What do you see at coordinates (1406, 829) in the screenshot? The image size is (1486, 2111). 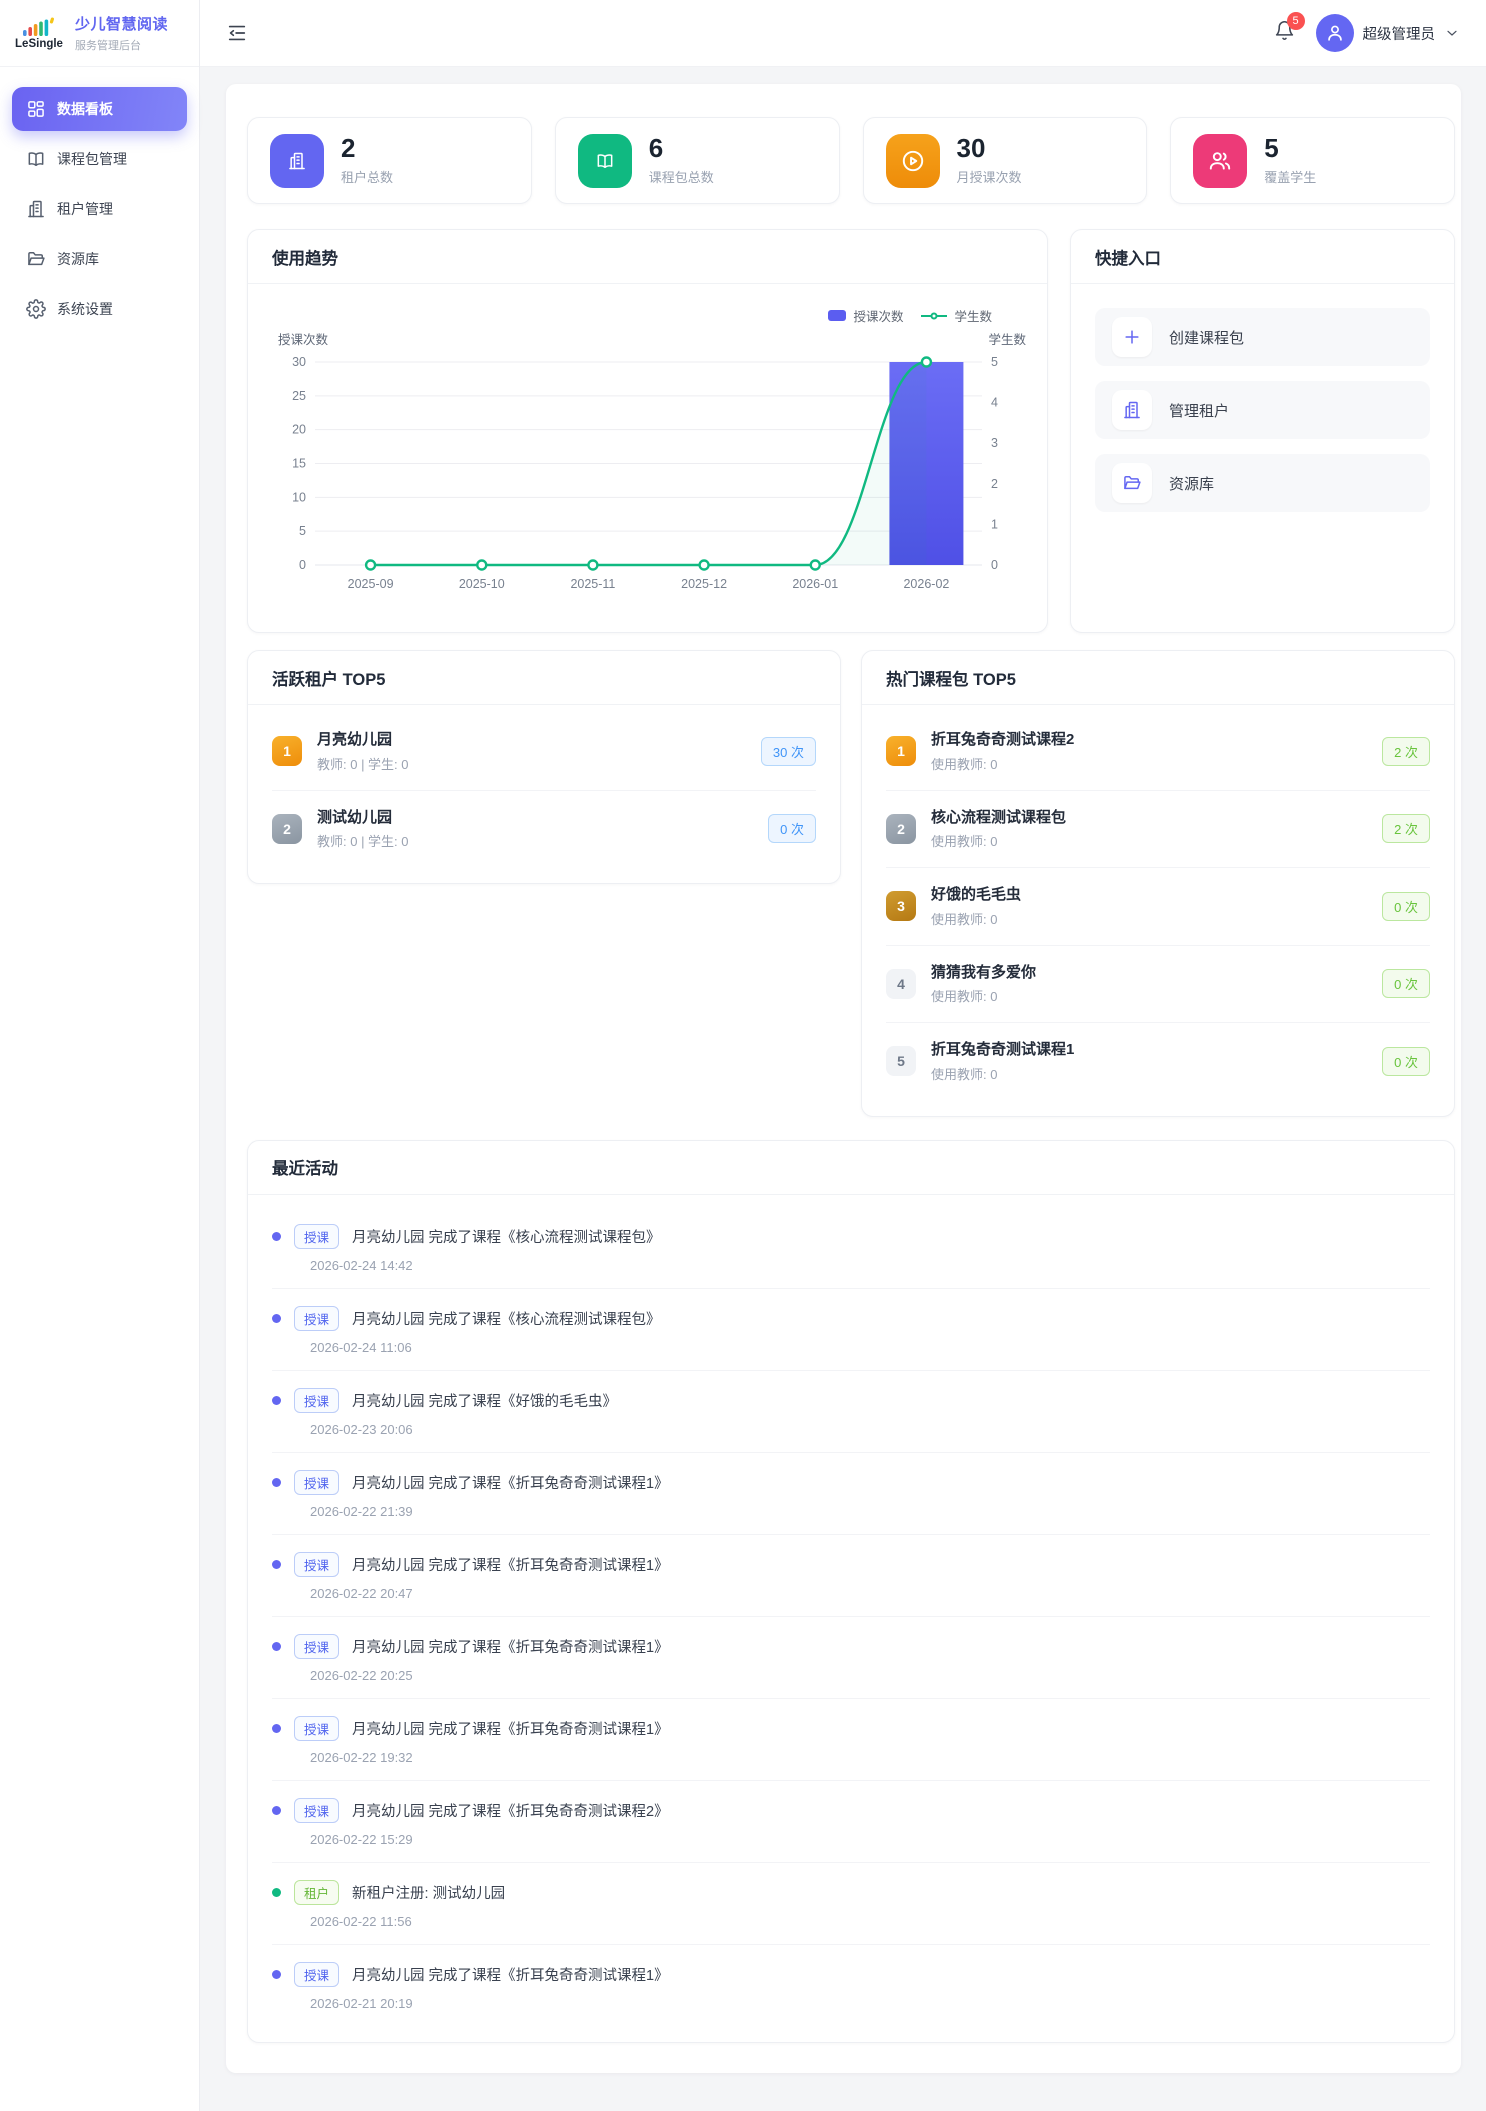 I see `count-badge: 2 次` at bounding box center [1406, 829].